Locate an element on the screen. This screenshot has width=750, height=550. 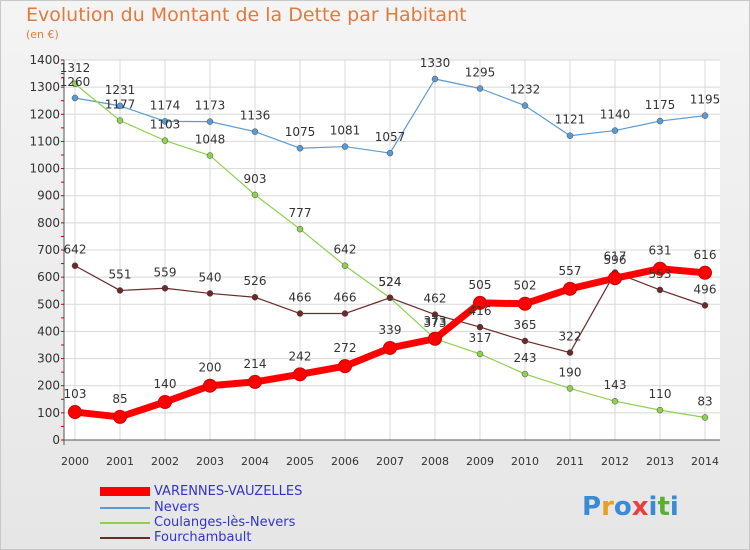
legend-item-nevers: Nevers is located at coordinates (150, 507).